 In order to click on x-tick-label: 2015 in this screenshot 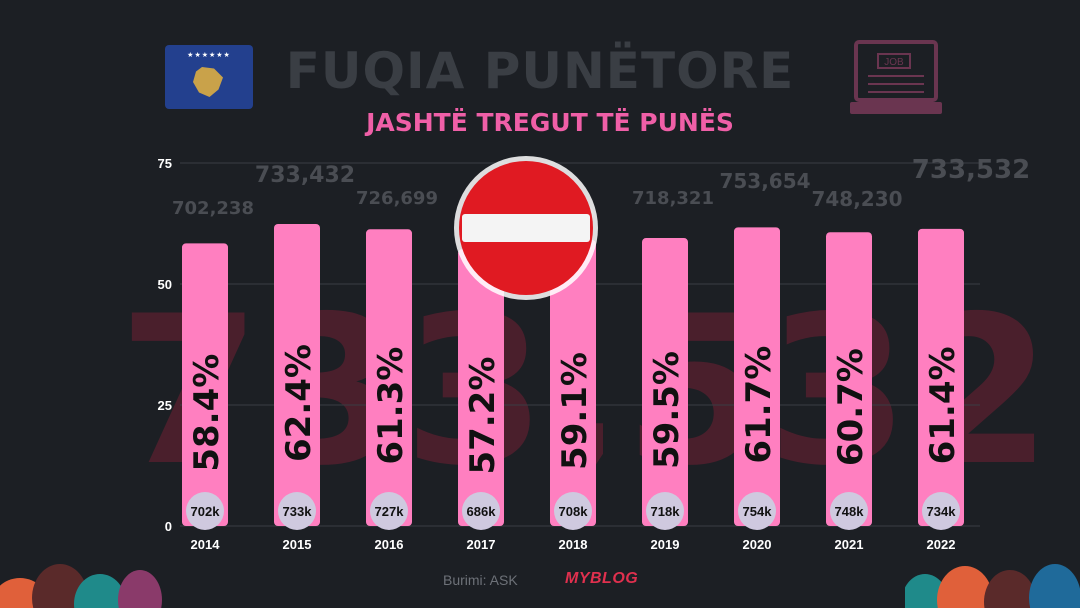, I will do `click(297, 544)`.